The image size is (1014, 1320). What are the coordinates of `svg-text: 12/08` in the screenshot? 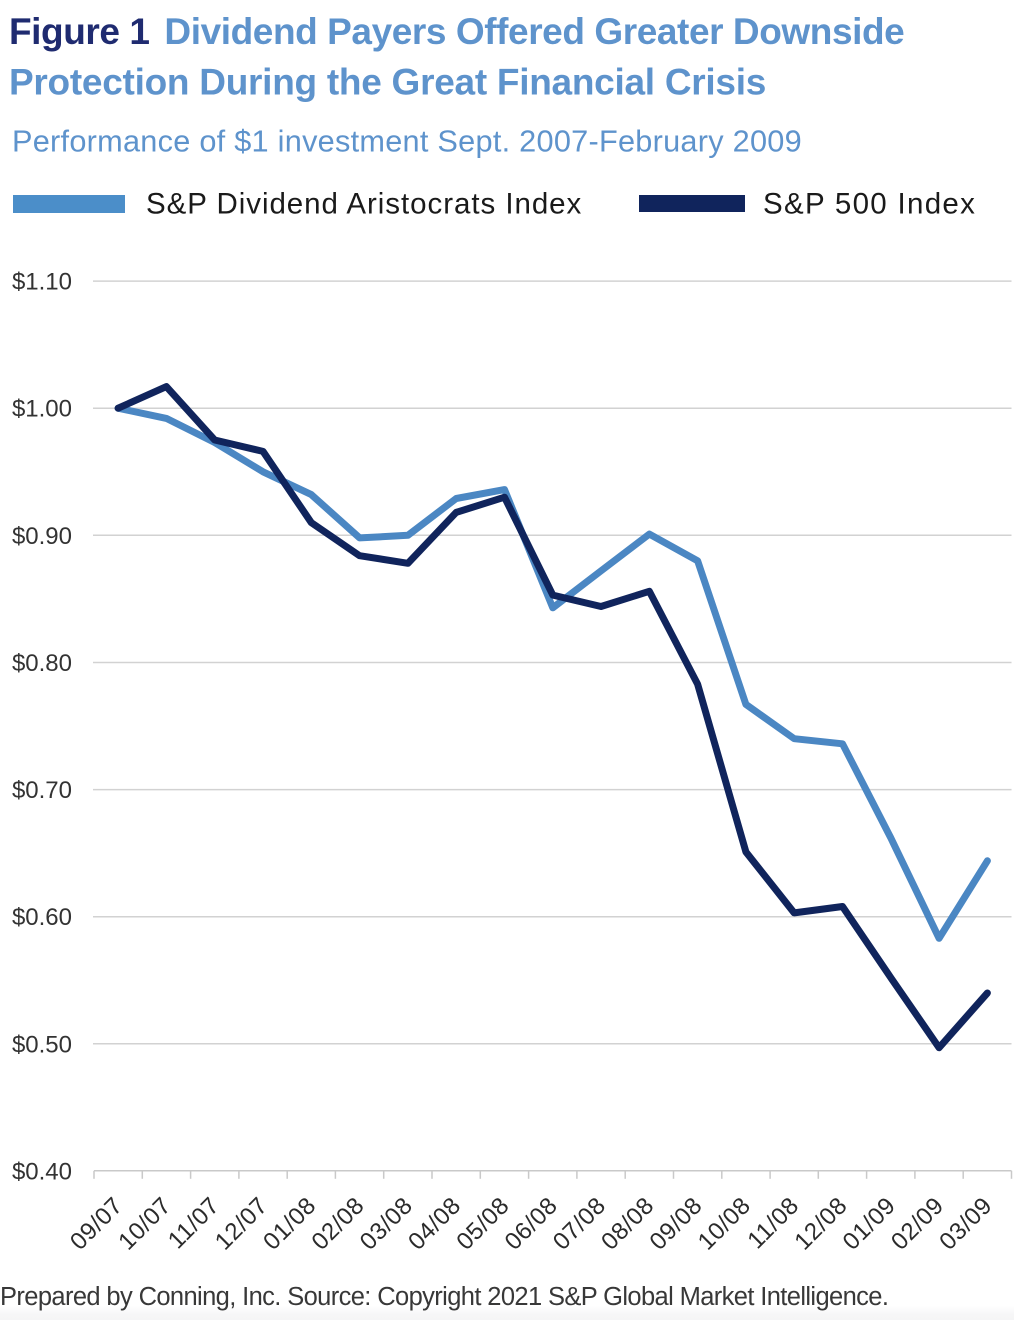 It's located at (820, 1223).